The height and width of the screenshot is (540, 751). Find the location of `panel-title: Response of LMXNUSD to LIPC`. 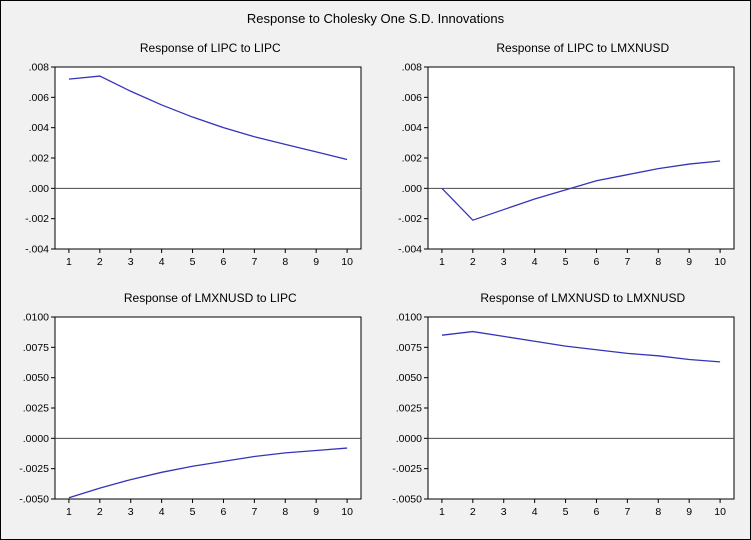

panel-title: Response of LMXNUSD to LIPC is located at coordinates (210, 298).